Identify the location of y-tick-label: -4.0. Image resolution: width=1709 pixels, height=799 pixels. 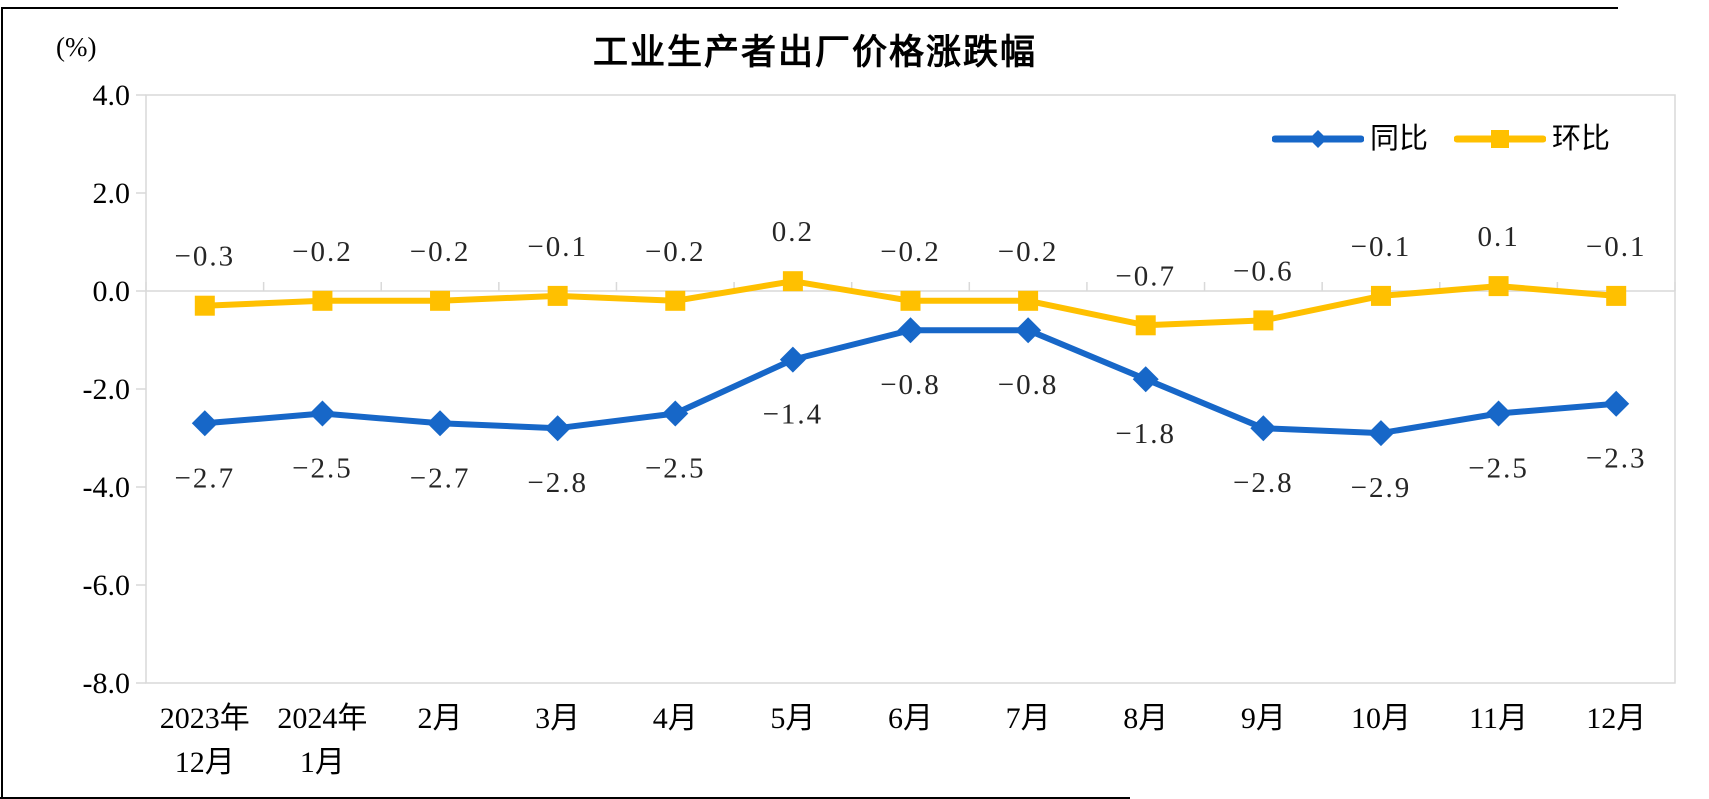
(107, 487).